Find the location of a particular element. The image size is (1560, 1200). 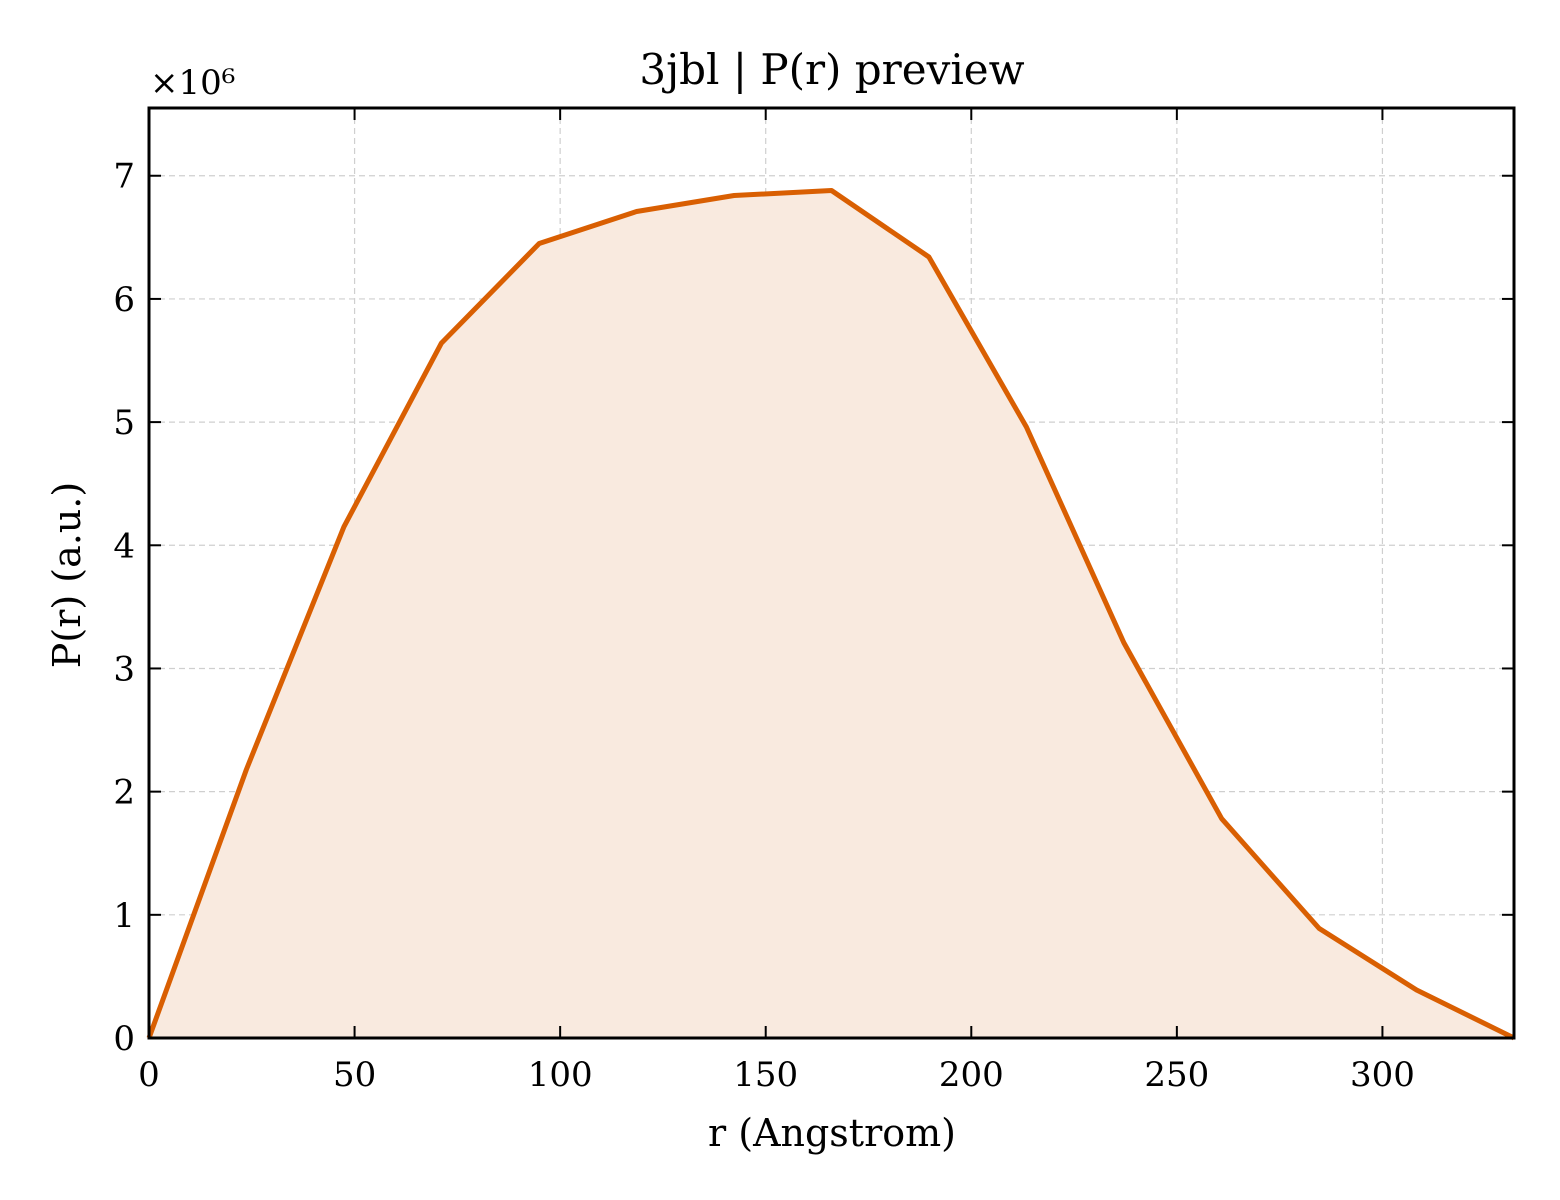

x-tick-label: 200 is located at coordinates (971, 1075).